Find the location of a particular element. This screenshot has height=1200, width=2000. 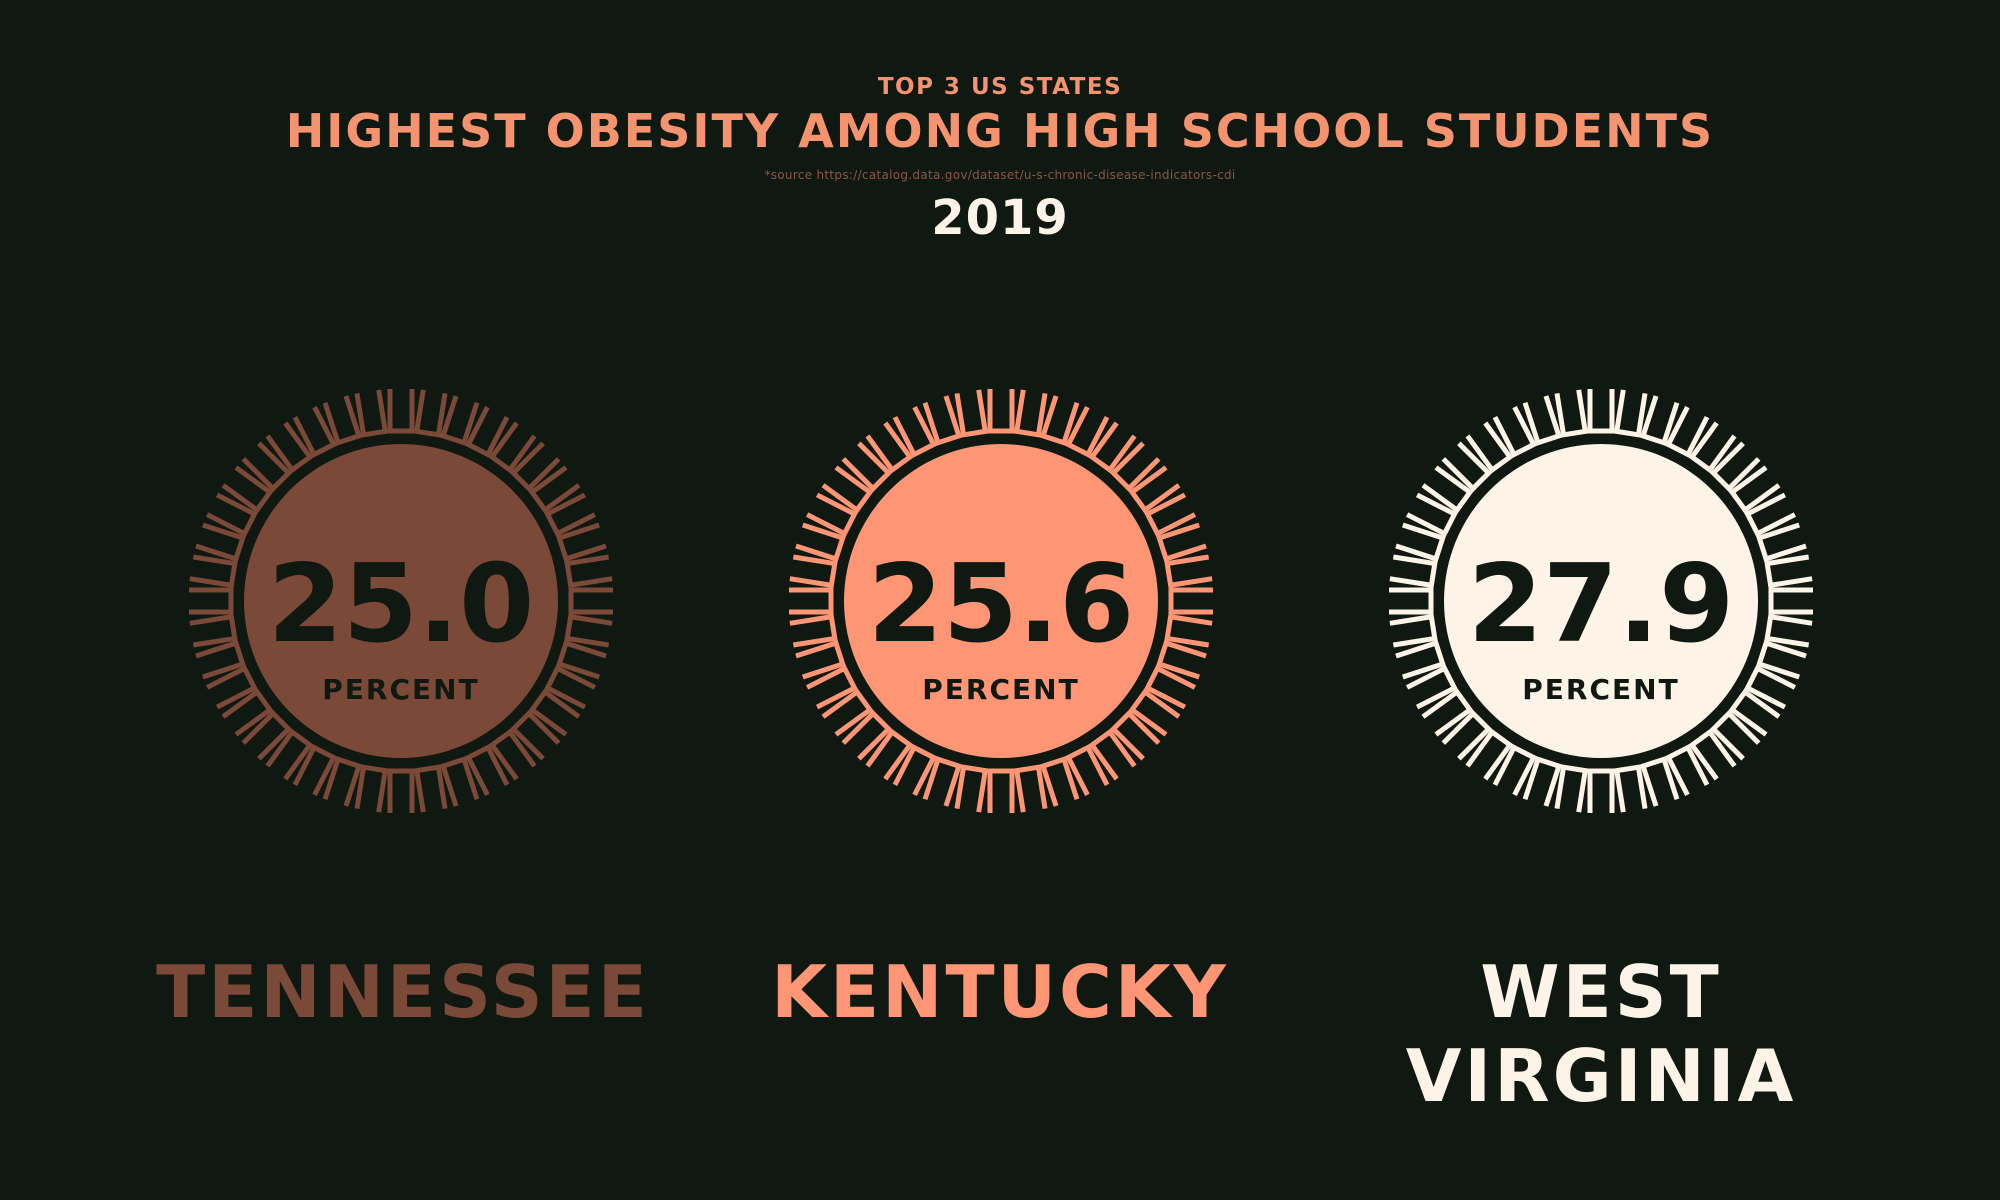

gauge-disc is located at coordinates (401, 601).